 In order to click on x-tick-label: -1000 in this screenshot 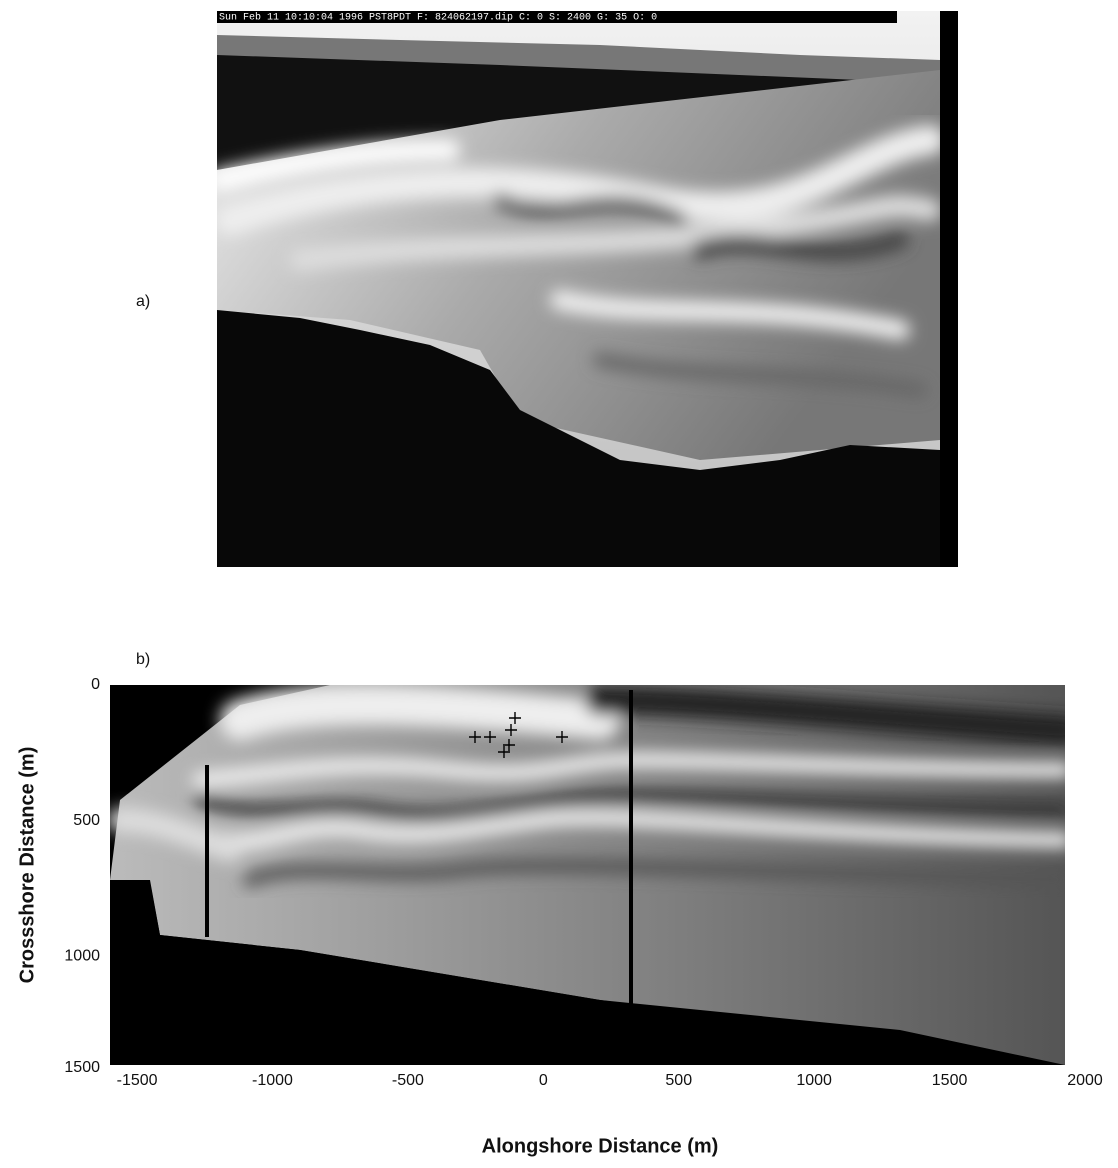, I will do `click(272, 1080)`.